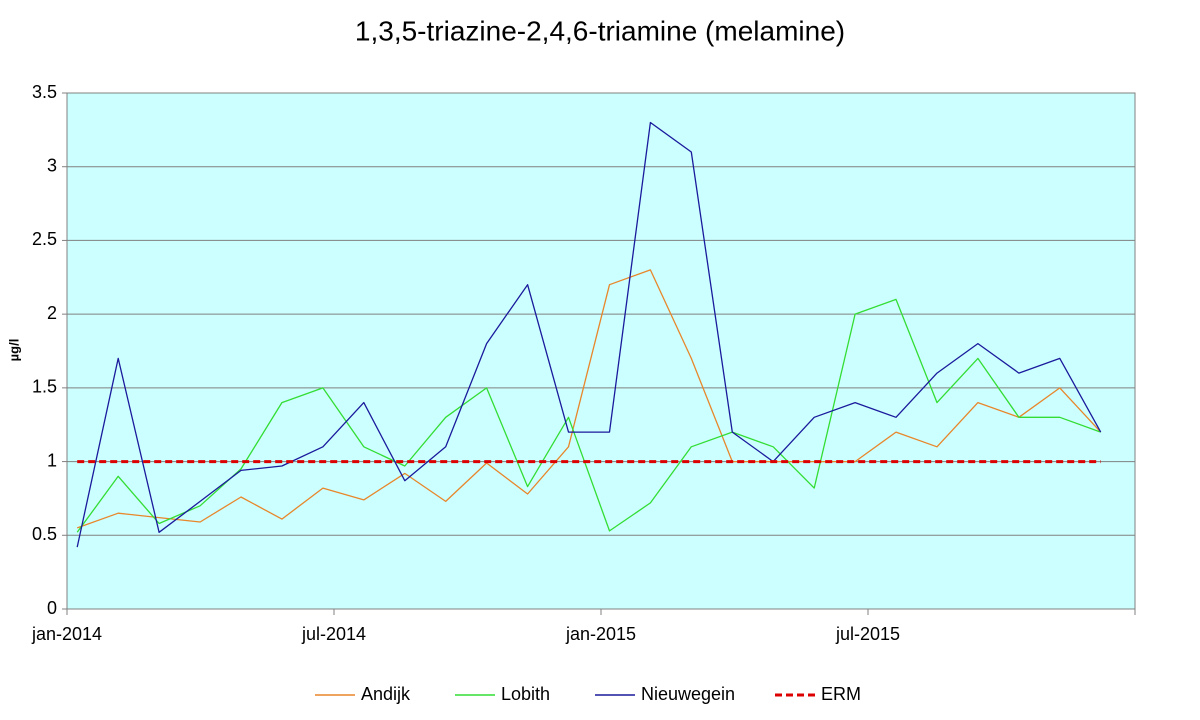  What do you see at coordinates (13, 350) in the screenshot?
I see `y-axis-label: µg/l` at bounding box center [13, 350].